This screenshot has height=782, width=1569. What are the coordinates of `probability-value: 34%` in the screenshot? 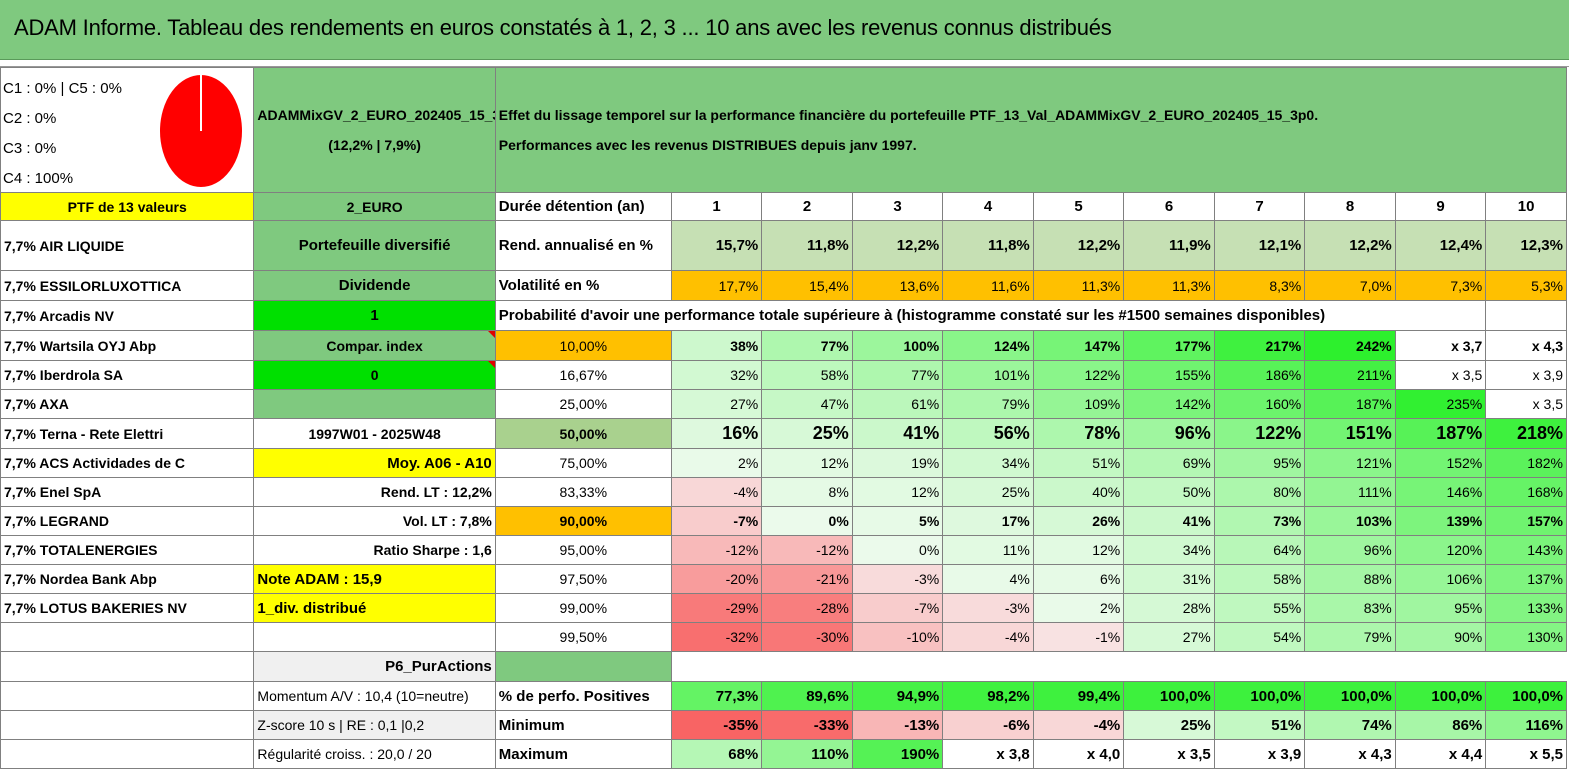 It's located at (988, 463).